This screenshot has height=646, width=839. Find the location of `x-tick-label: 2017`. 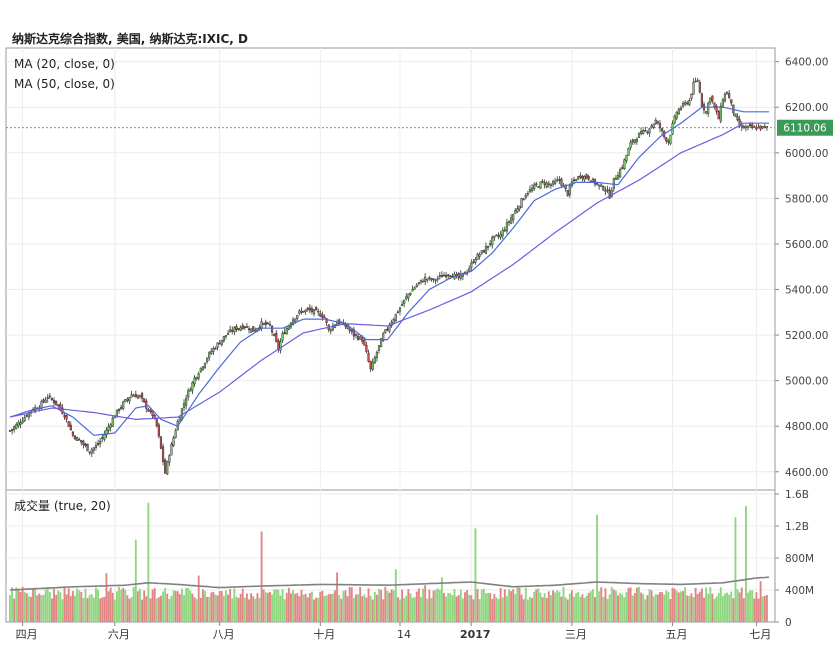

x-tick-label: 2017 is located at coordinates (475, 634).